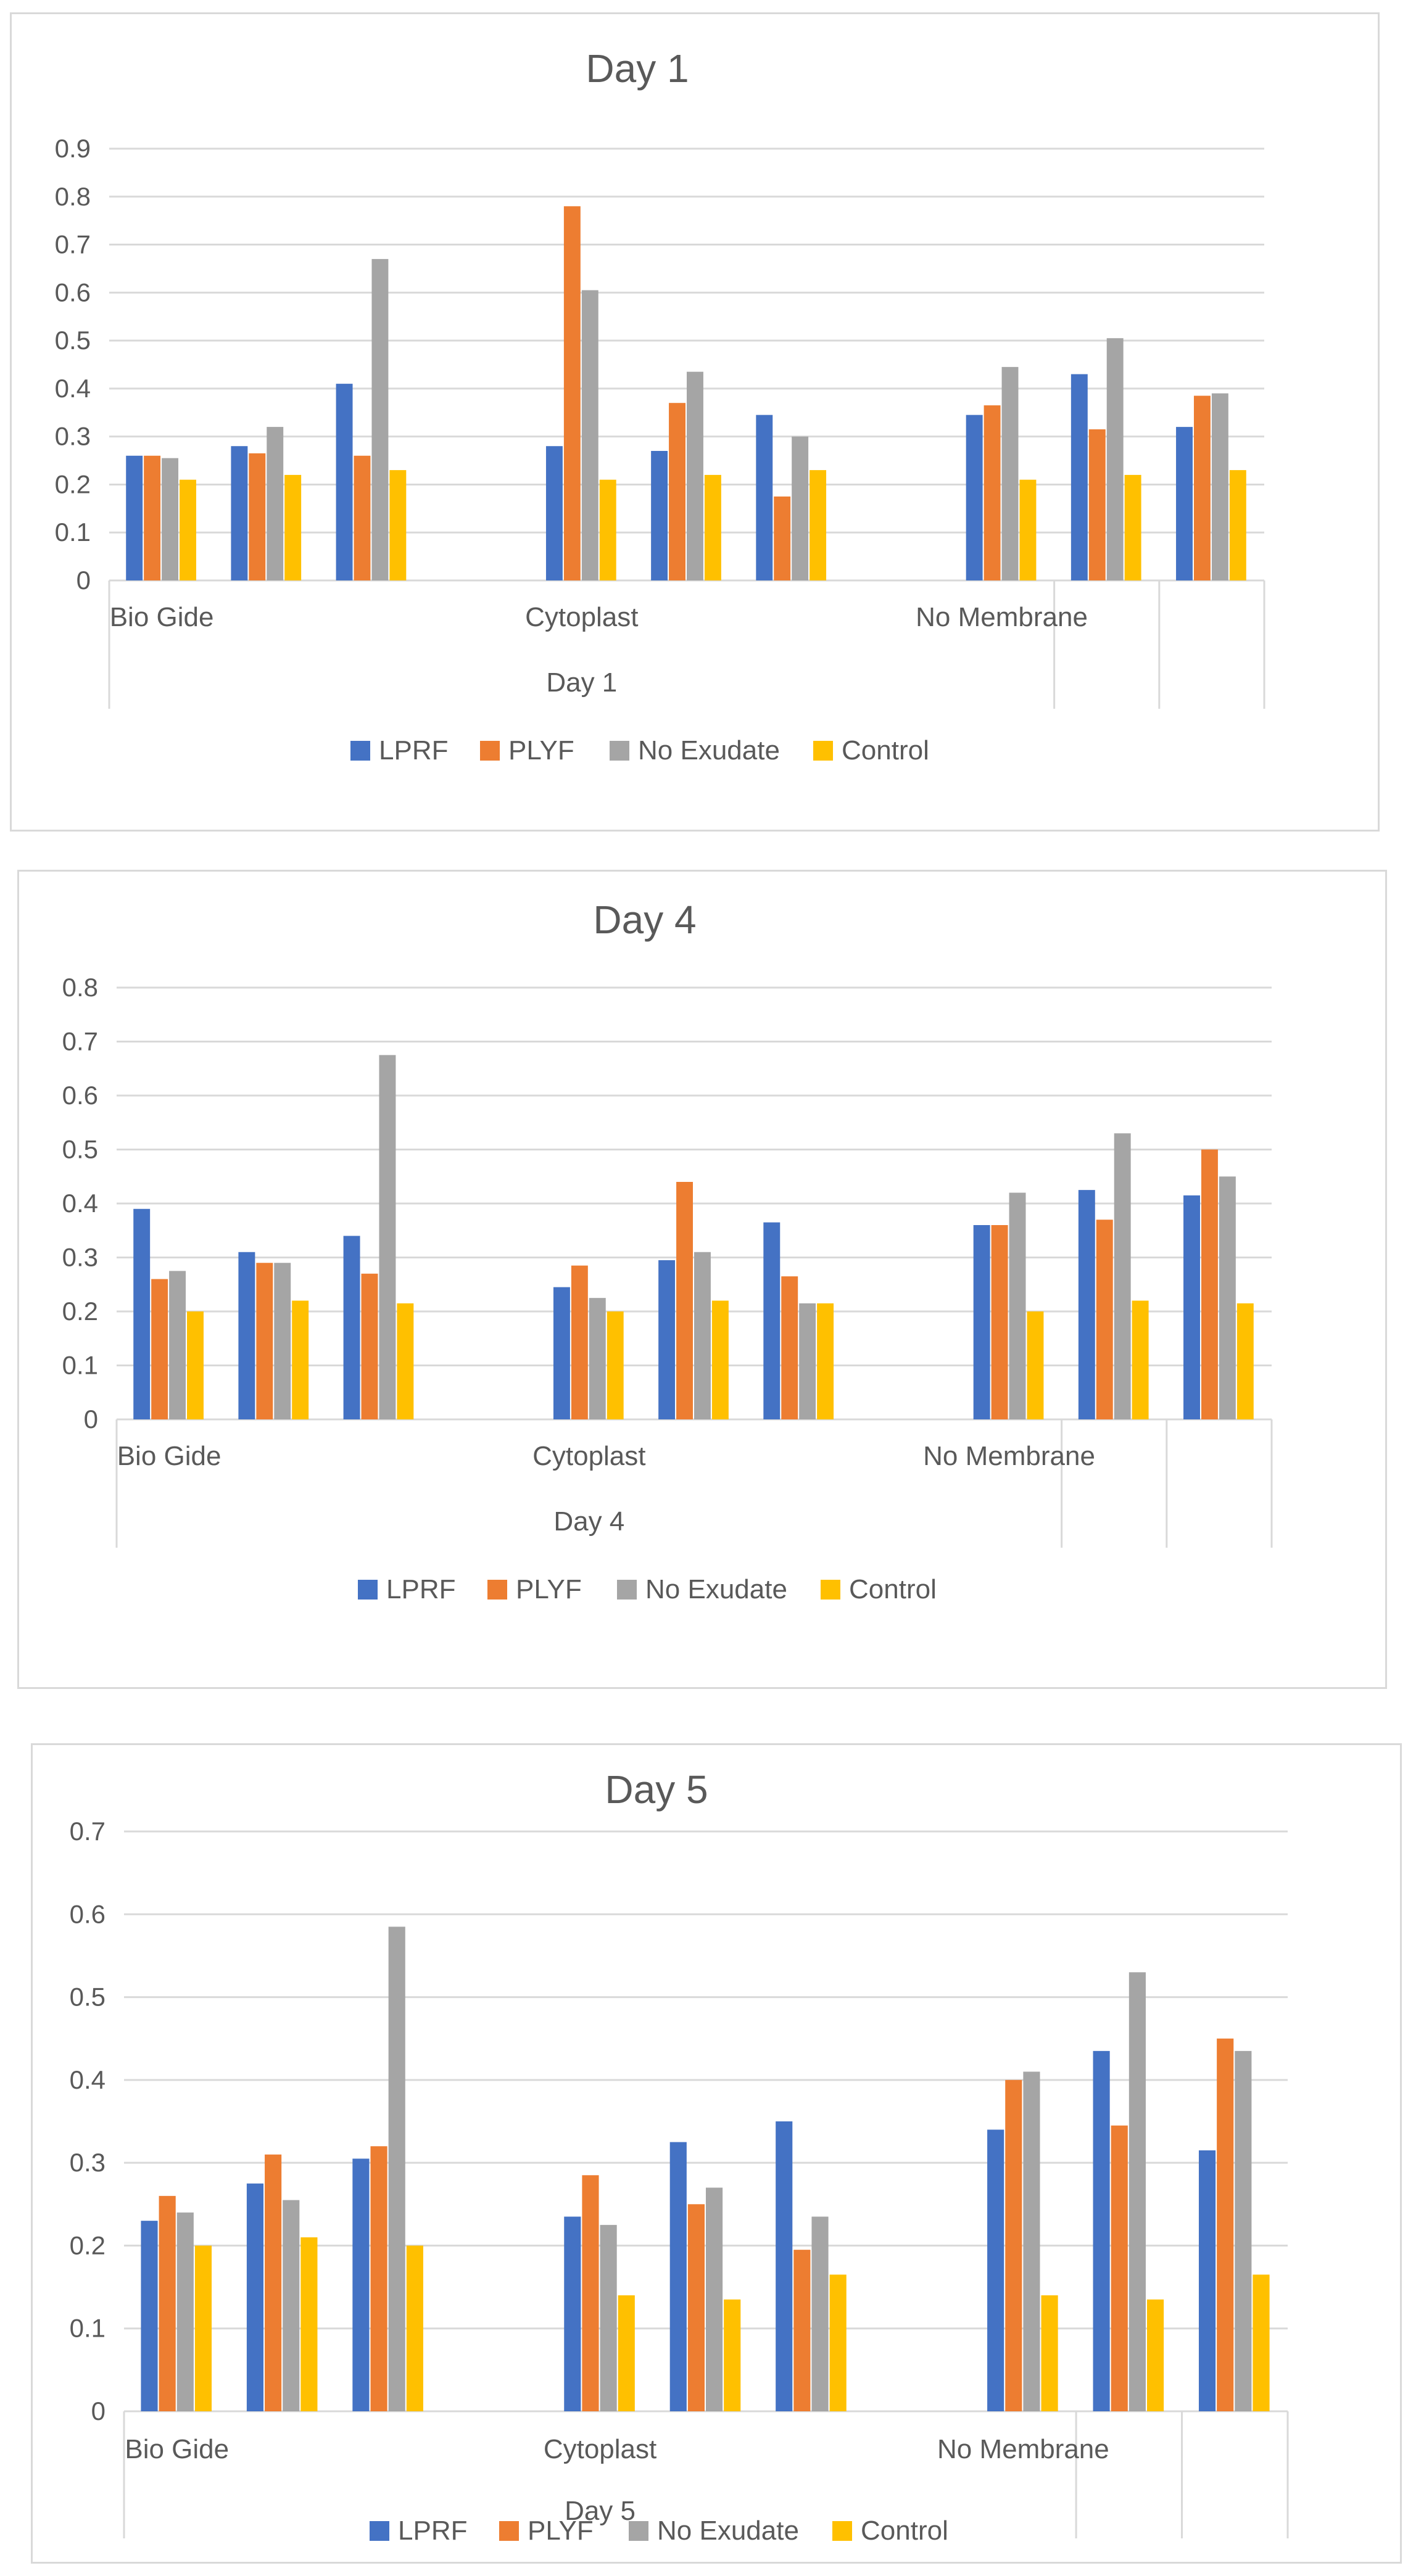 The width and height of the screenshot is (1408, 2576). I want to click on legend-label: No Exudate, so click(716, 1589).